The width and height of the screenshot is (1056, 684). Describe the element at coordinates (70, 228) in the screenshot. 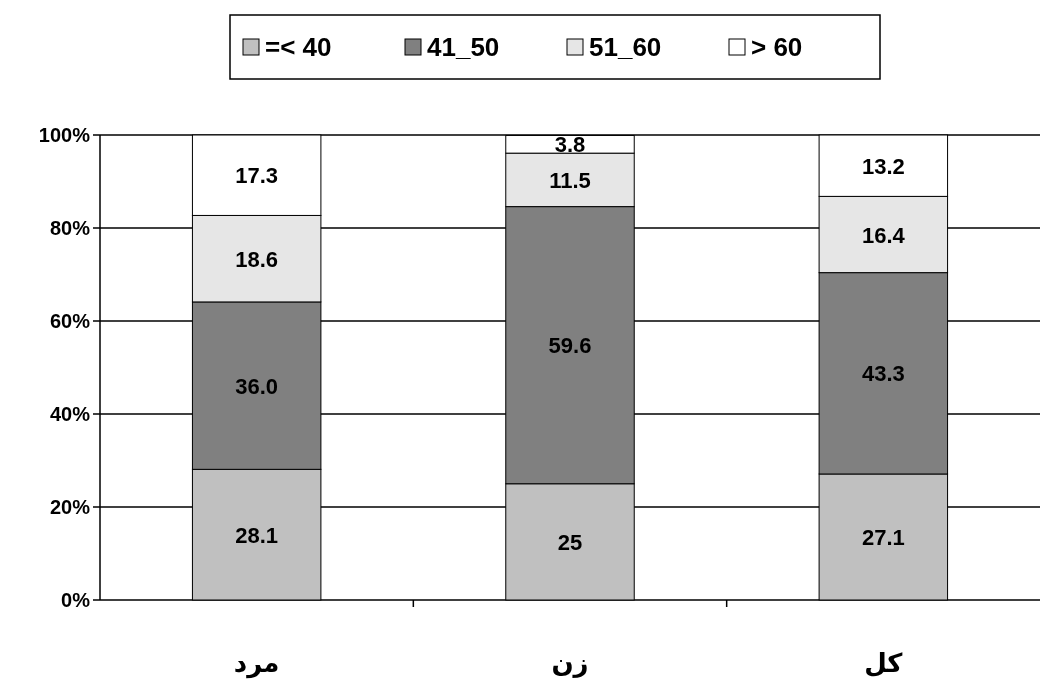

I see `y-tick-label: 80%` at that location.